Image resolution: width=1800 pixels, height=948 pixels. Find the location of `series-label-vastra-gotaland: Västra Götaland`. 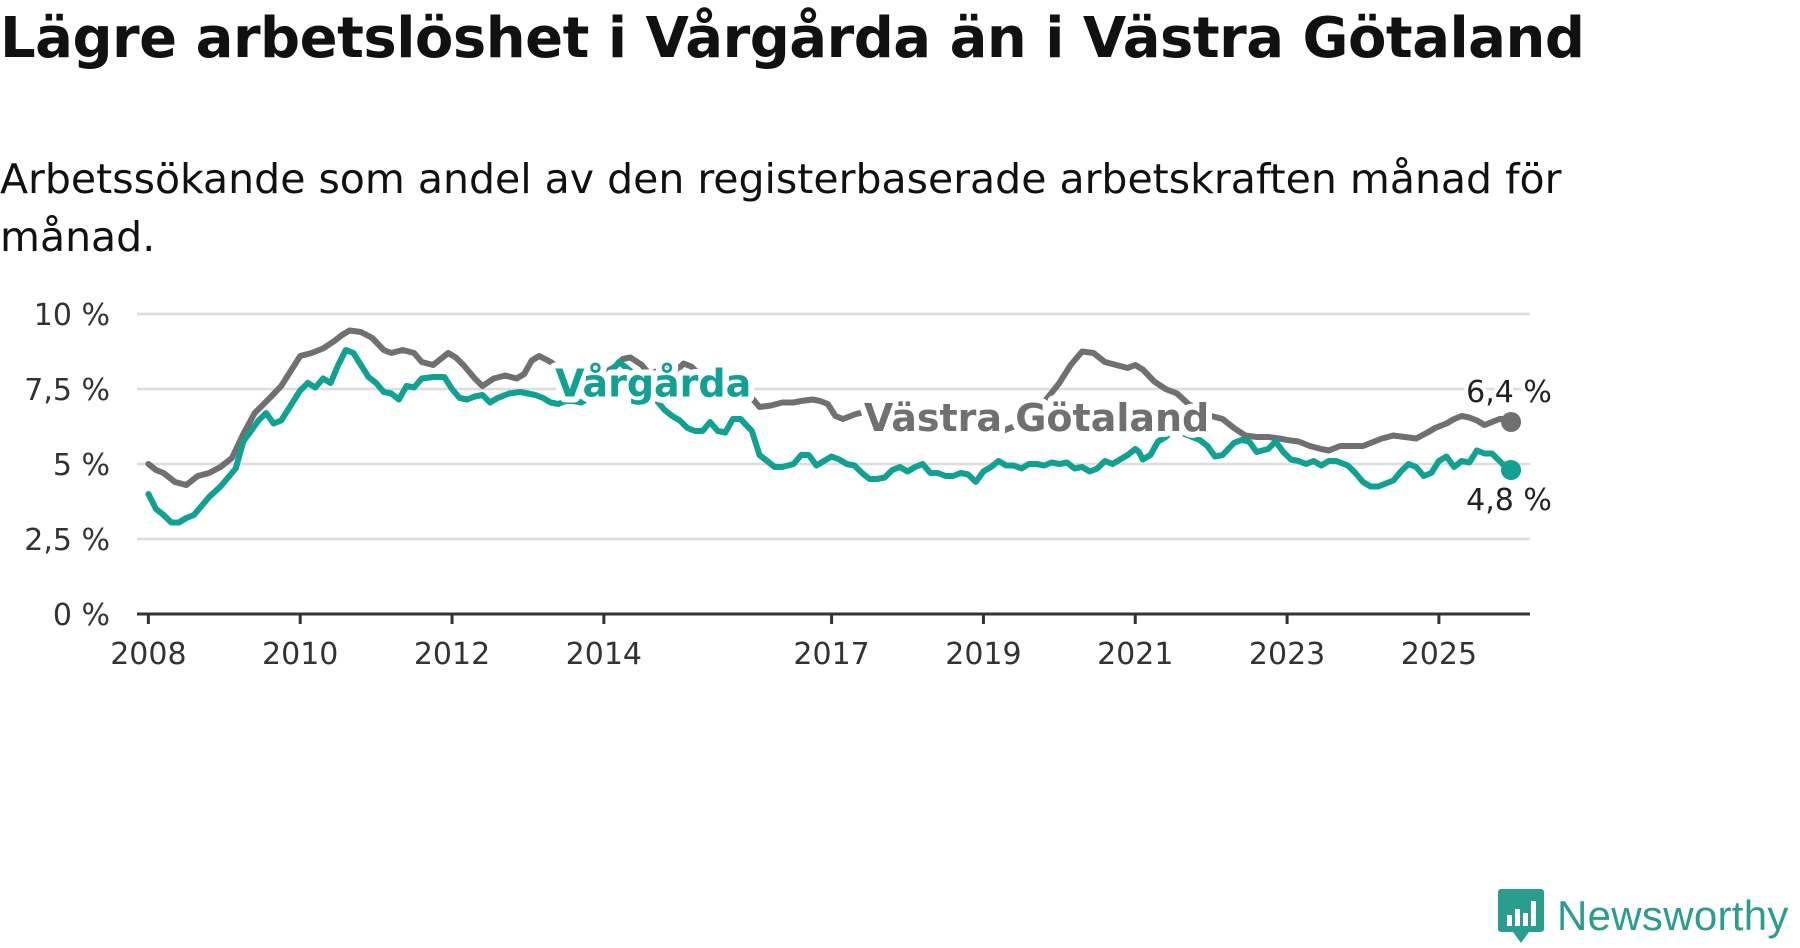

series-label-vastra-gotaland: Västra Götaland is located at coordinates (1036, 418).